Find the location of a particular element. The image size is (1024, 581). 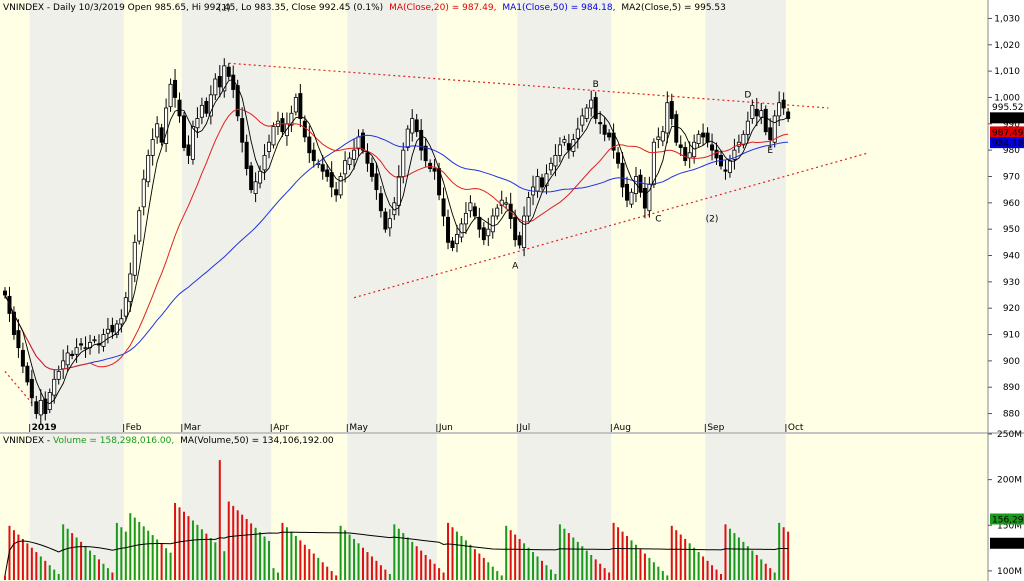

wave-label: D is located at coordinates (747, 95).